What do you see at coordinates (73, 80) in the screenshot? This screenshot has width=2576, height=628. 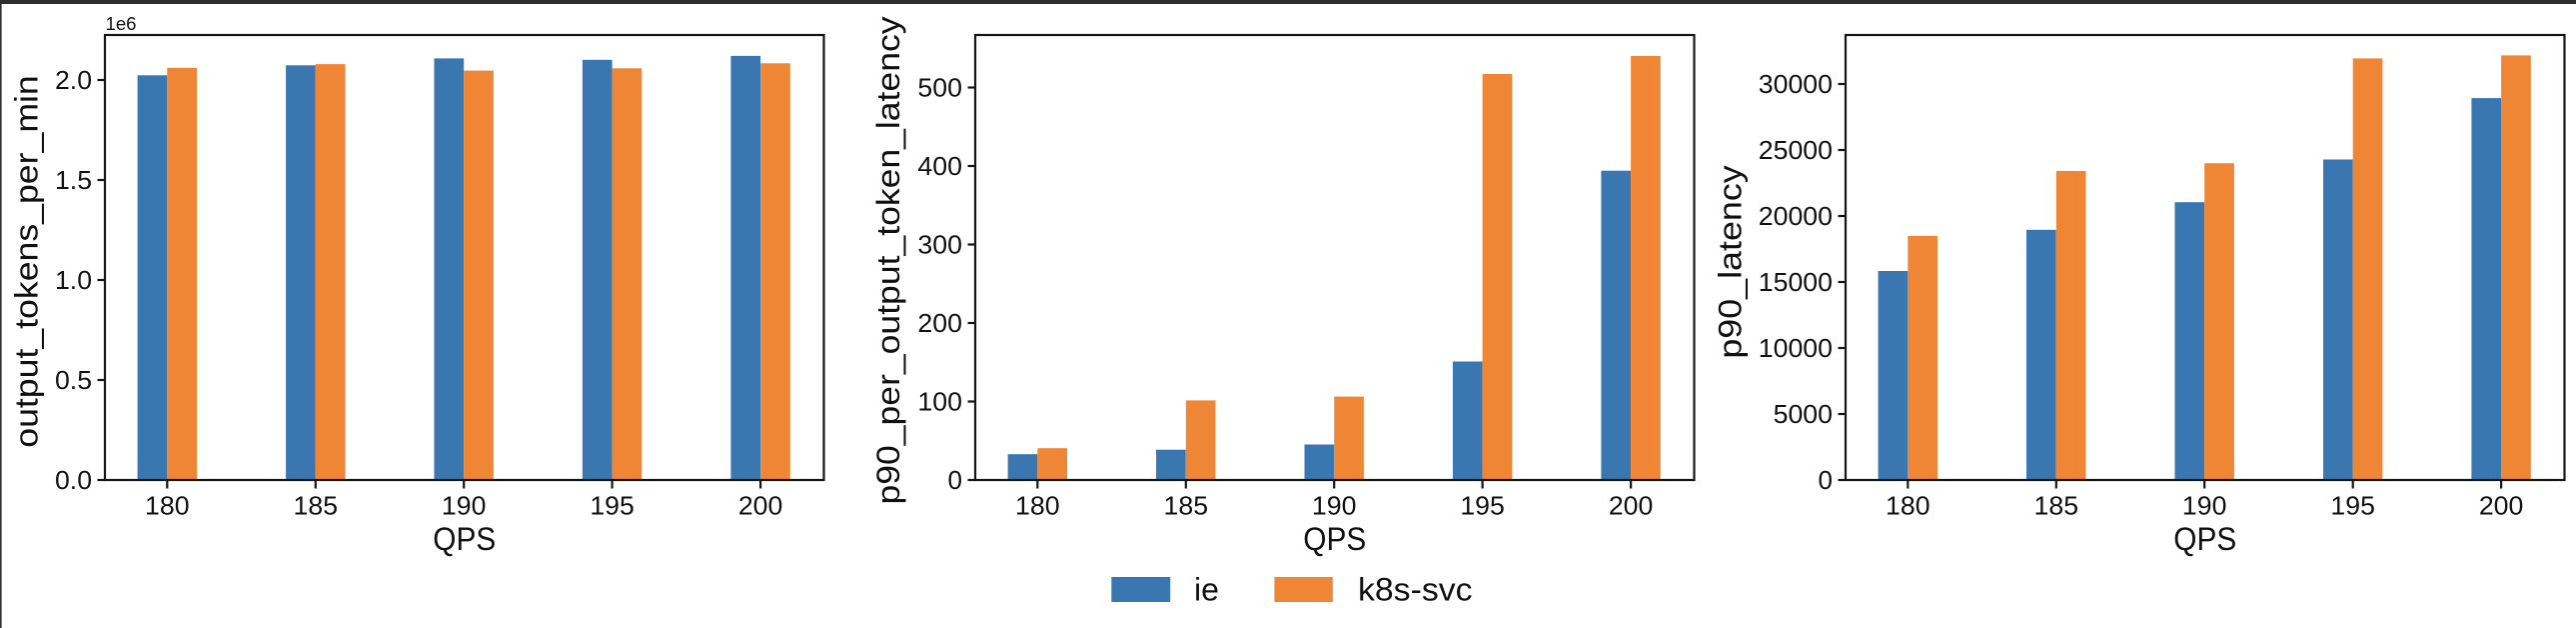 I see `svg-text: 2.0` at bounding box center [73, 80].